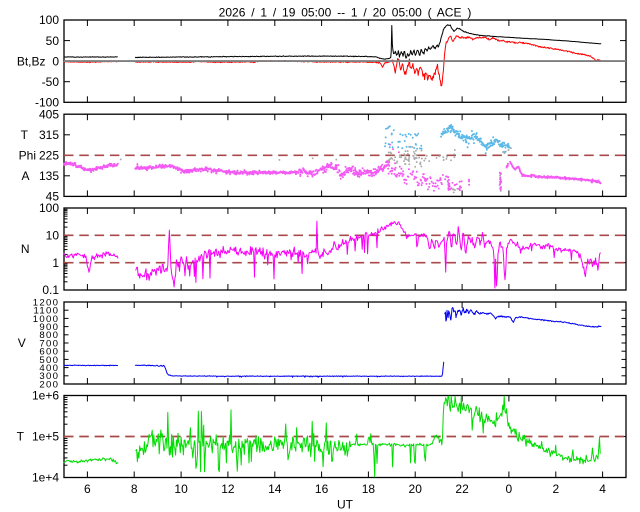 This screenshot has height=512, width=640. What do you see at coordinates (22, 343) in the screenshot?
I see `svg-text: V` at bounding box center [22, 343].